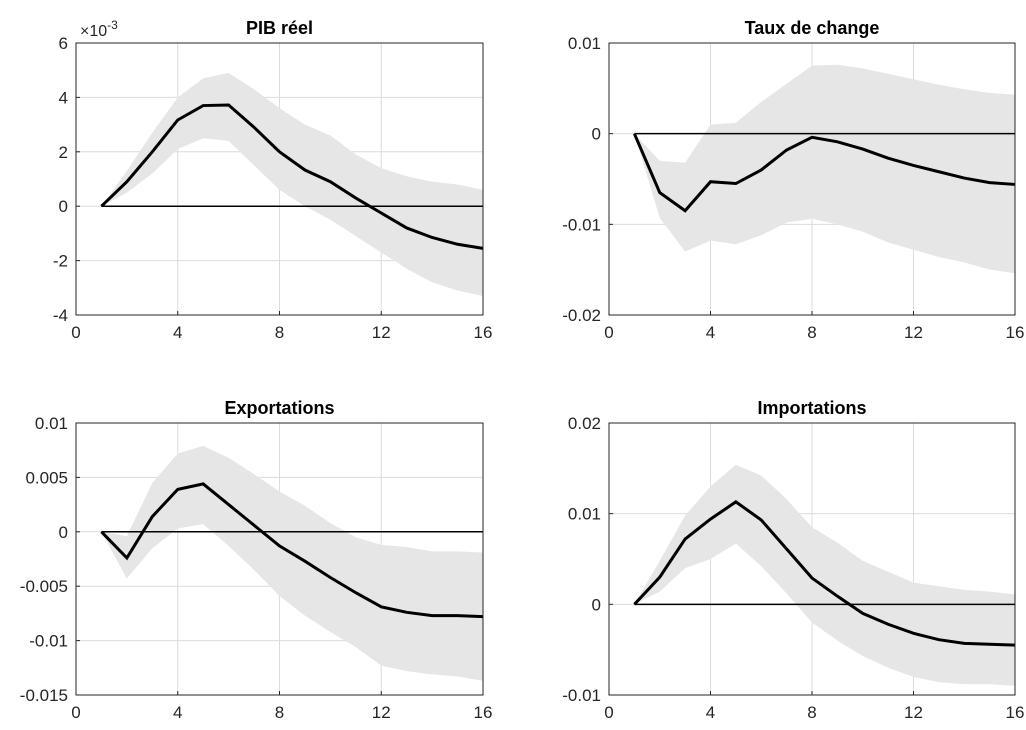  Describe the element at coordinates (63, 43) in the screenshot. I see `y-tick-label: 6` at that location.